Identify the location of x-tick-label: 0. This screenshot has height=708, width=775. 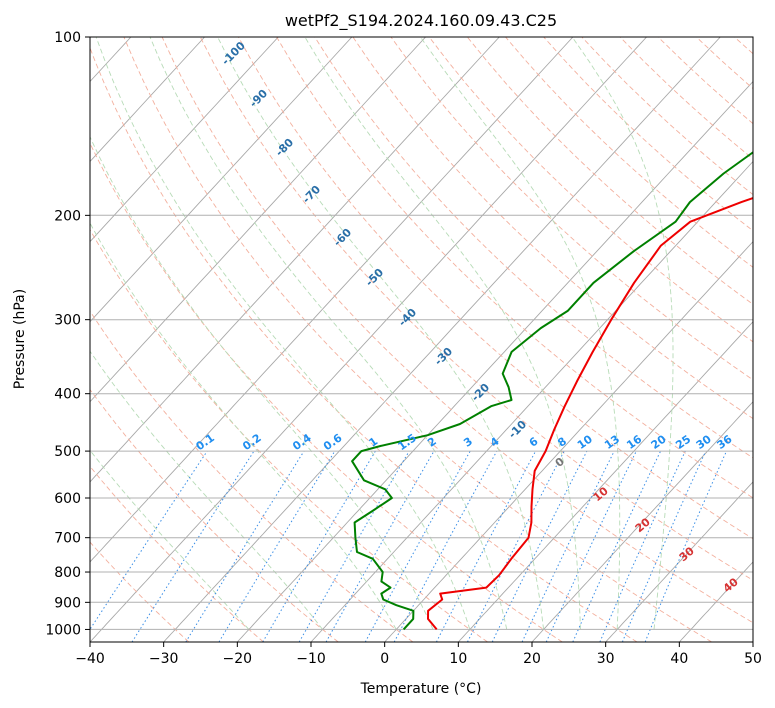
(384, 659).